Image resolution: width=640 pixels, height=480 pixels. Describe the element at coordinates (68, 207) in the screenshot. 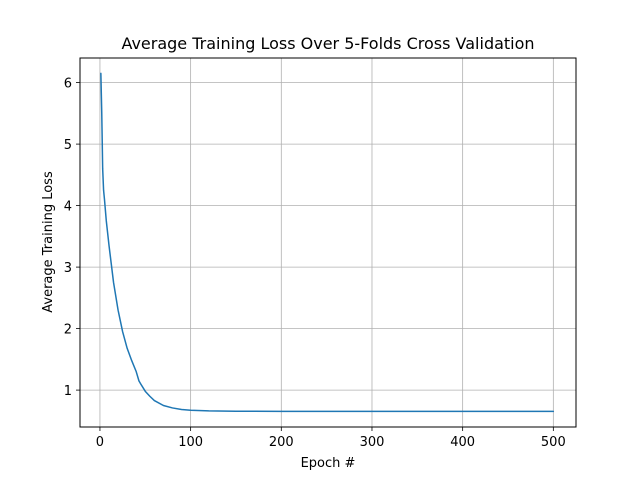

I see `y-tick-label: 4` at that location.